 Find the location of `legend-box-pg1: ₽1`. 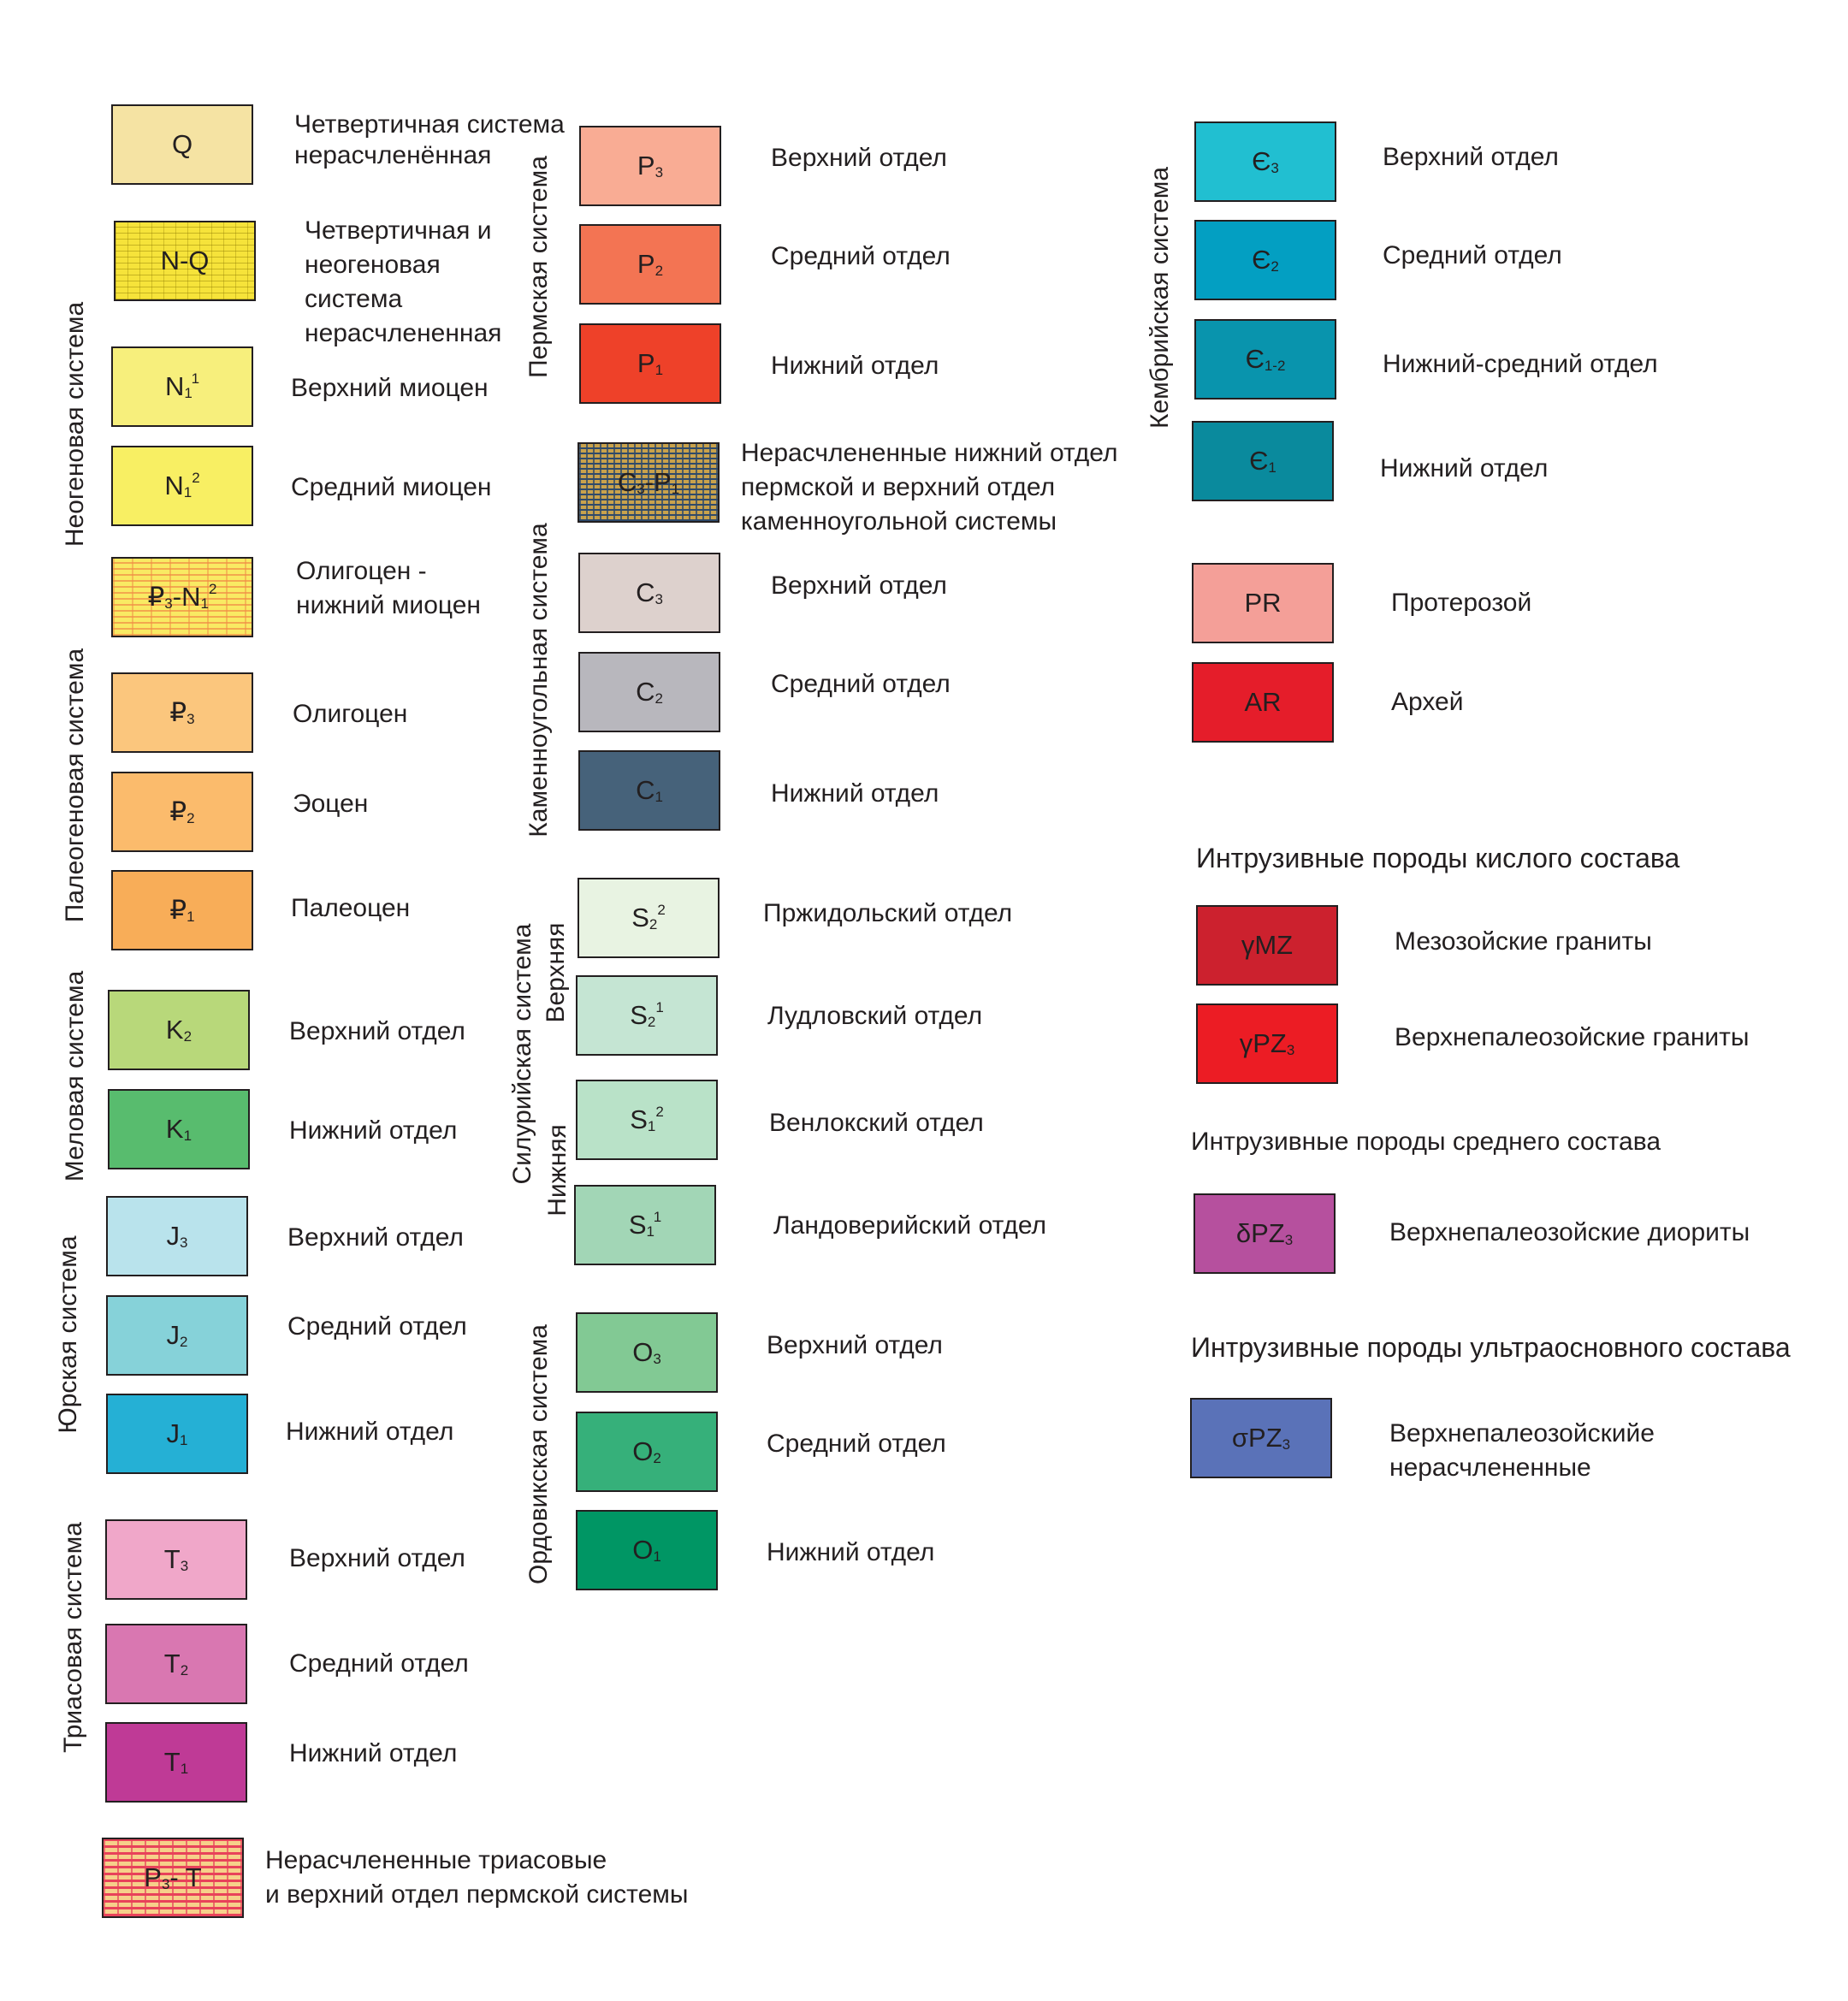

legend-box-pg1: ₽1 is located at coordinates (182, 910).